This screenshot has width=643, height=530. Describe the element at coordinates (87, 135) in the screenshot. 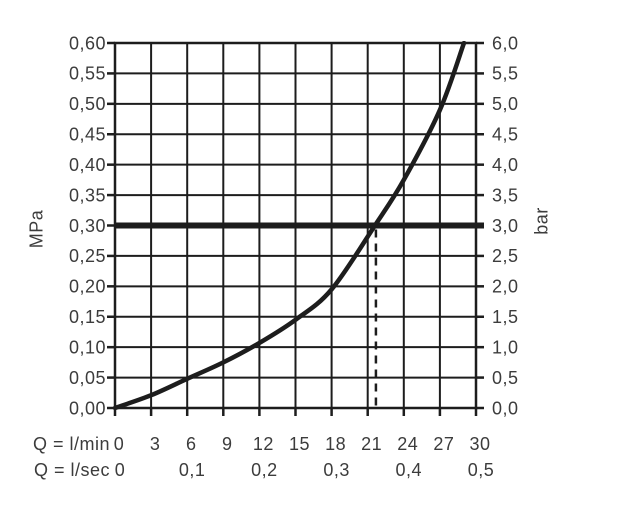

I see `y-left-tick-label: 0,45` at that location.